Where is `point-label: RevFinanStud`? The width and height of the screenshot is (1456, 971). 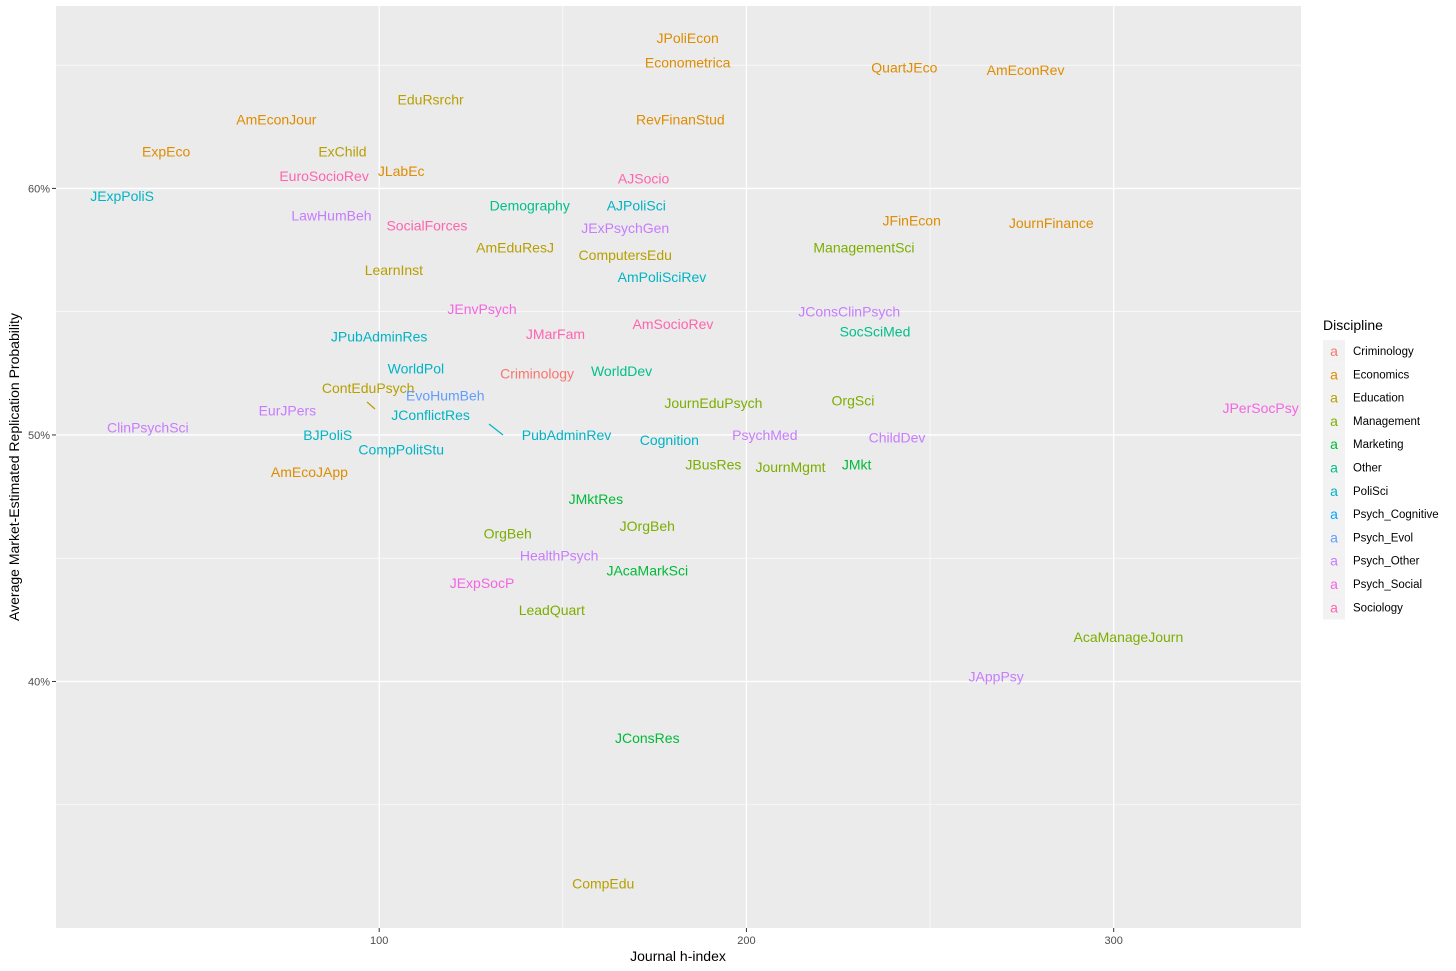 point-label: RevFinanStud is located at coordinates (680, 119).